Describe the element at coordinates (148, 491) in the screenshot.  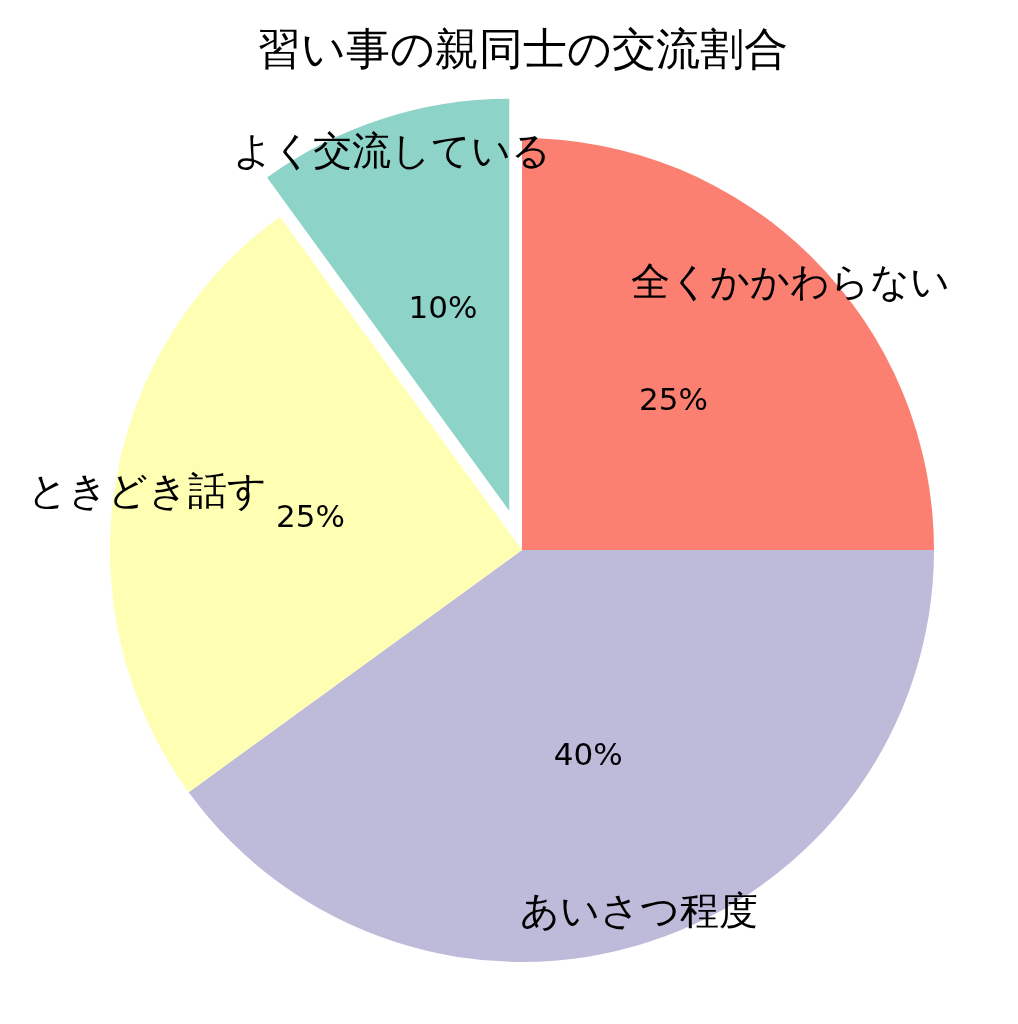
I see `slice-label: ときどき話す` at that location.